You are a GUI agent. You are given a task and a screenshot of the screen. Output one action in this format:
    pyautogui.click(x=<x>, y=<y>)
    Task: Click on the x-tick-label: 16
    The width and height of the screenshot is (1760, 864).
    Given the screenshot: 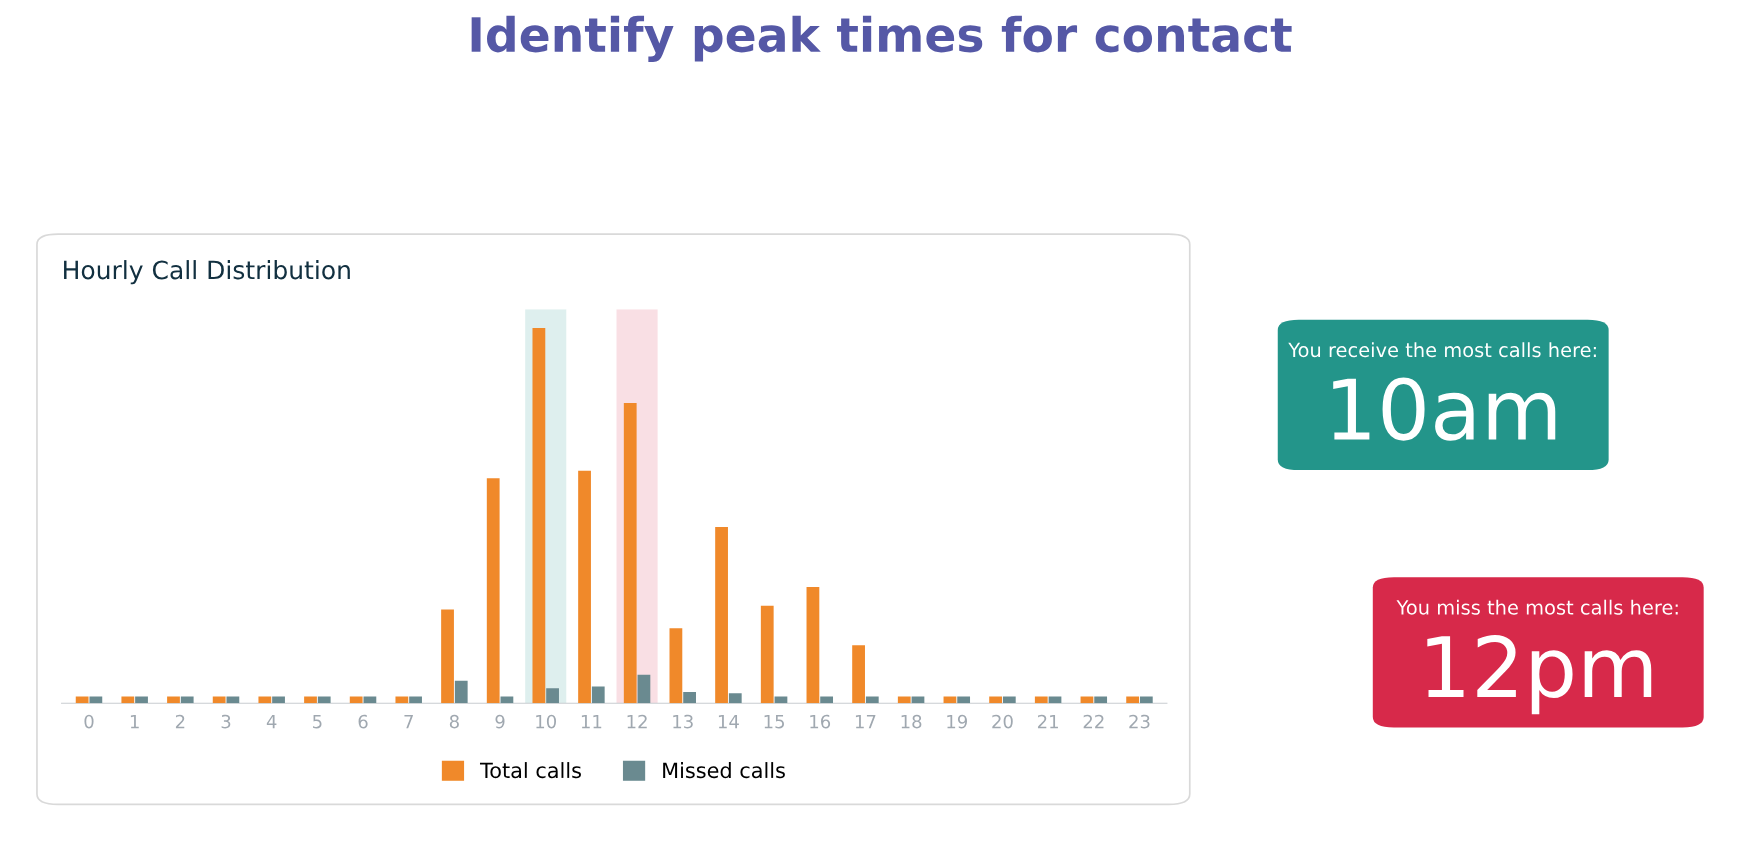 What is the action you would take?
    pyautogui.click(x=820, y=721)
    